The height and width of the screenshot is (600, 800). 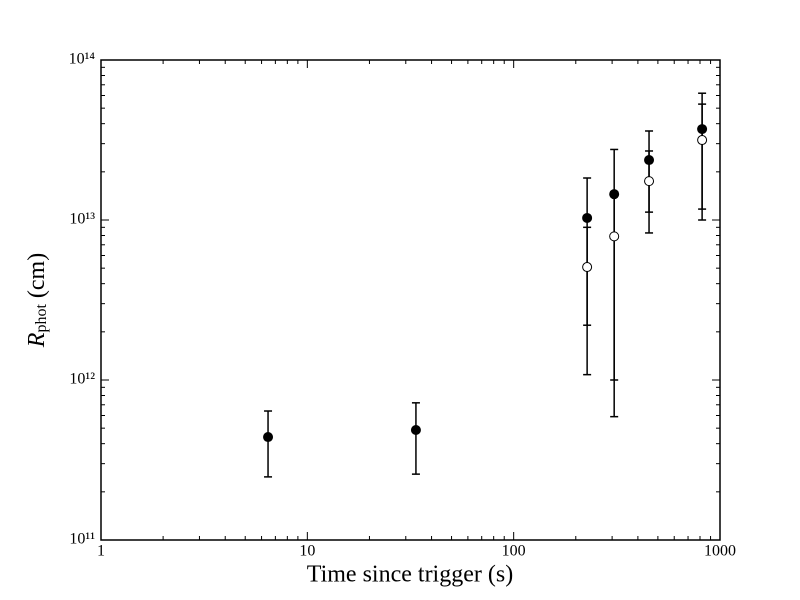 I want to click on y-tick-label: 10¹¹, so click(x=82, y=539).